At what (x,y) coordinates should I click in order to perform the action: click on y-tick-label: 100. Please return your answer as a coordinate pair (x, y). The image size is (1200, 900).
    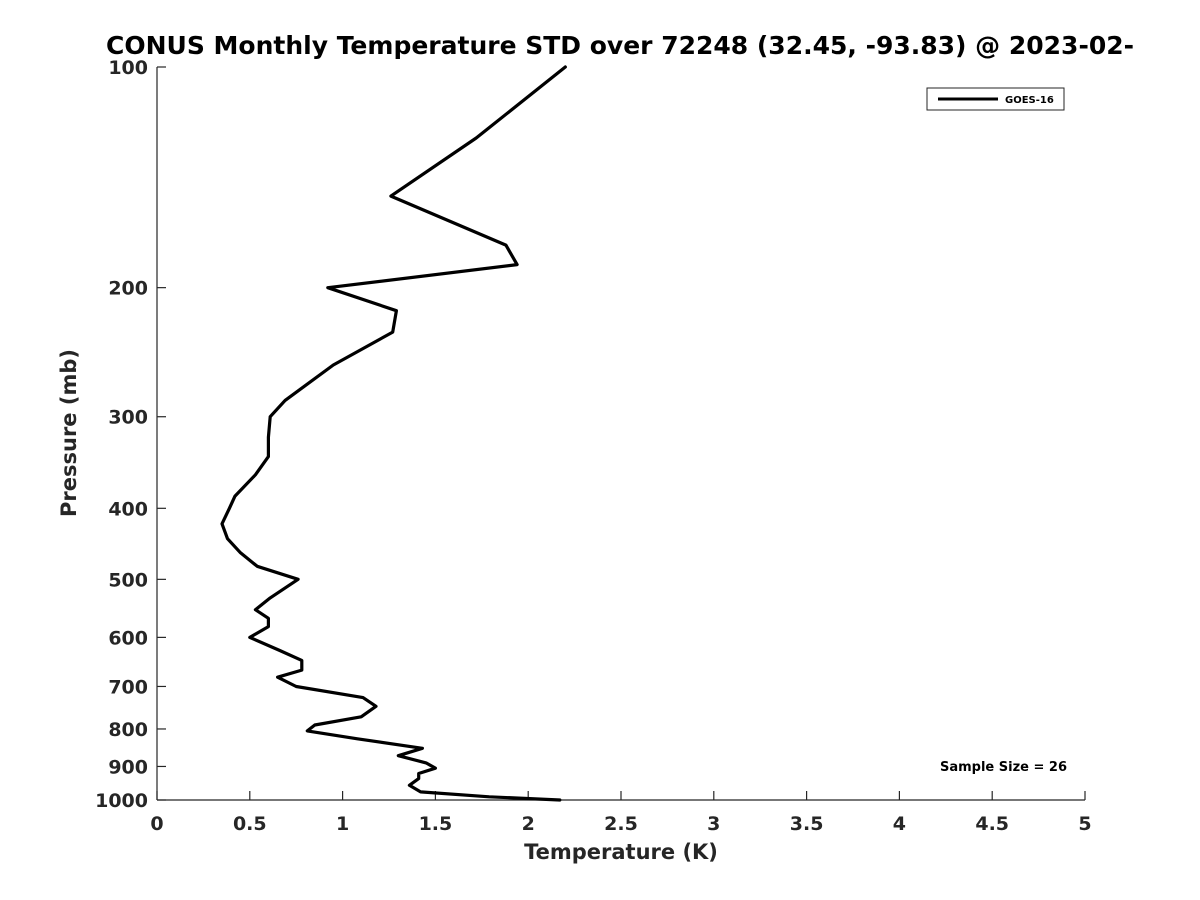
    Looking at the image, I should click on (128, 68).